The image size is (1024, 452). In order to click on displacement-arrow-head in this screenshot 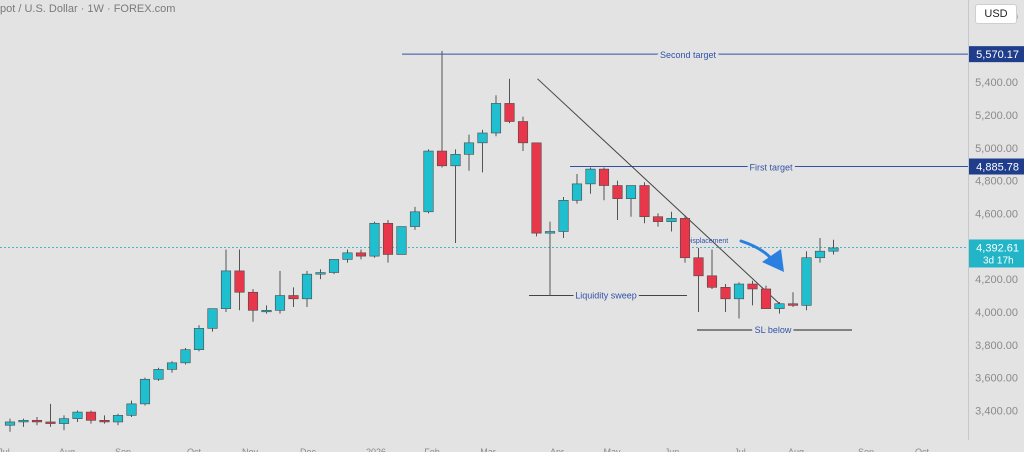, I will do `click(773, 260)`.